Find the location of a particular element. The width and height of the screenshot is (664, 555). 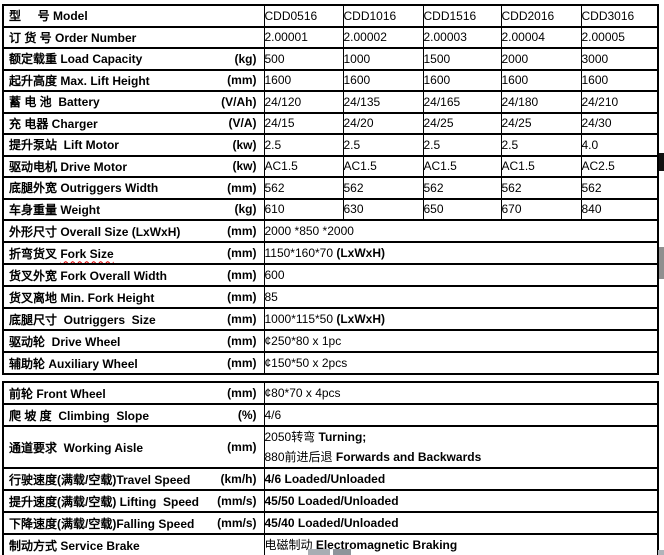

value-cell-battery-CDD1016: 24/135 is located at coordinates (383, 102).